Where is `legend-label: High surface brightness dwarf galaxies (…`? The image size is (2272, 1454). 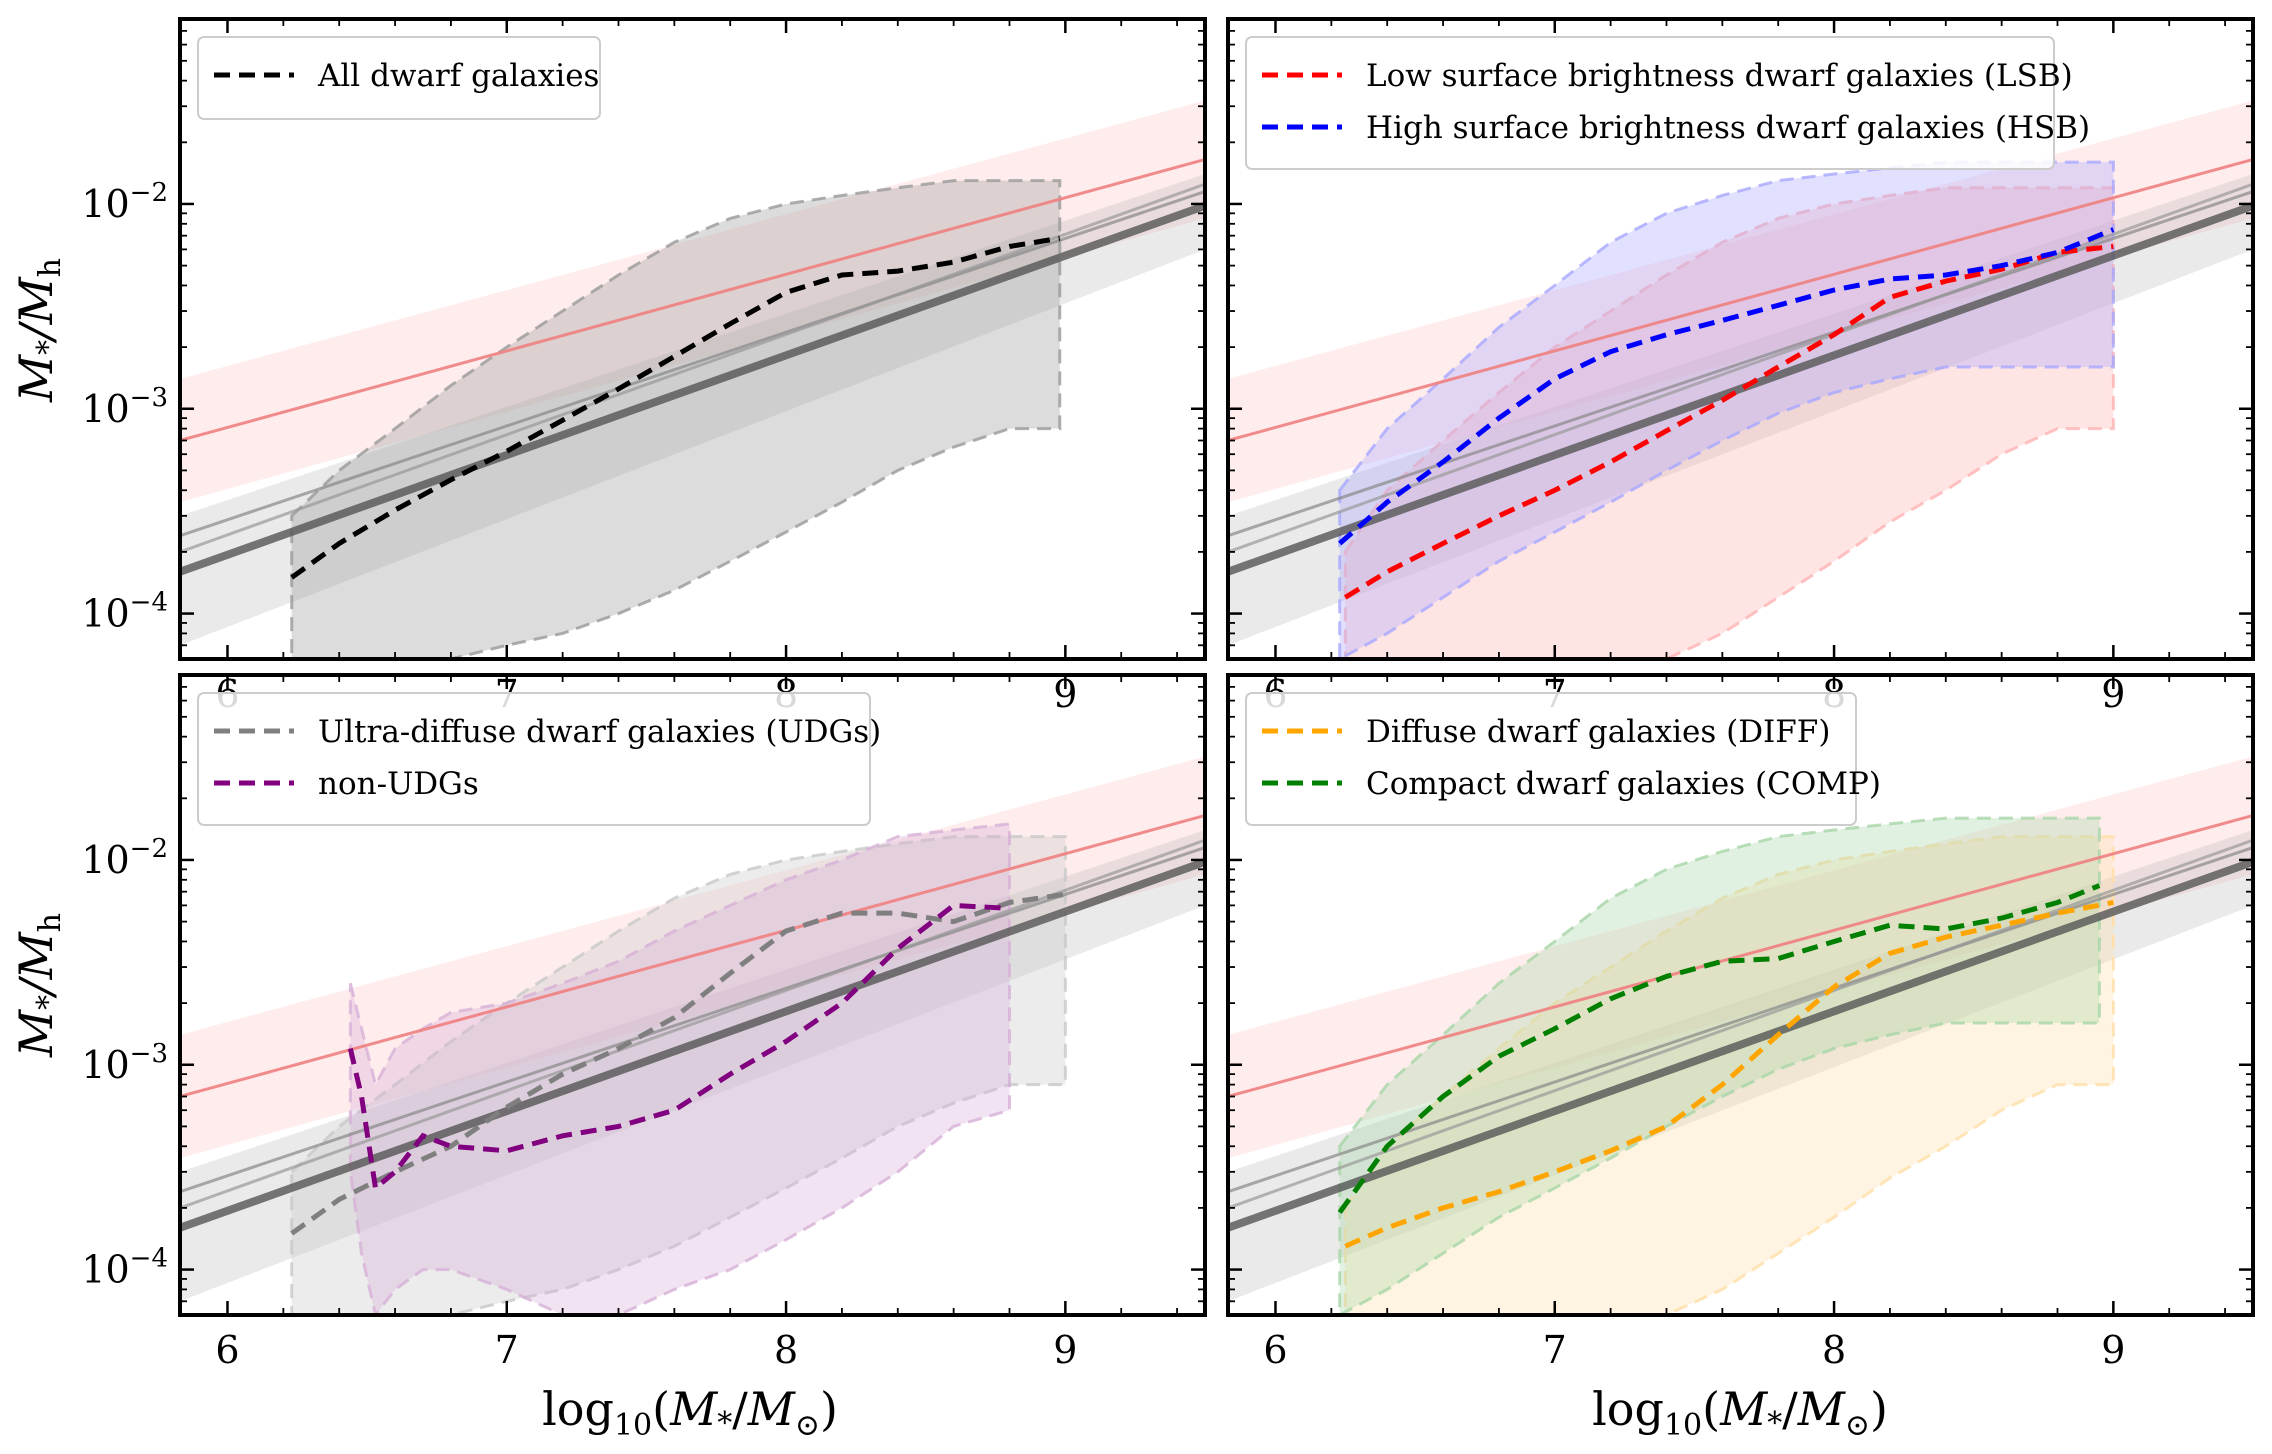 legend-label: High surface brightness dwarf galaxies (… is located at coordinates (1728, 128).